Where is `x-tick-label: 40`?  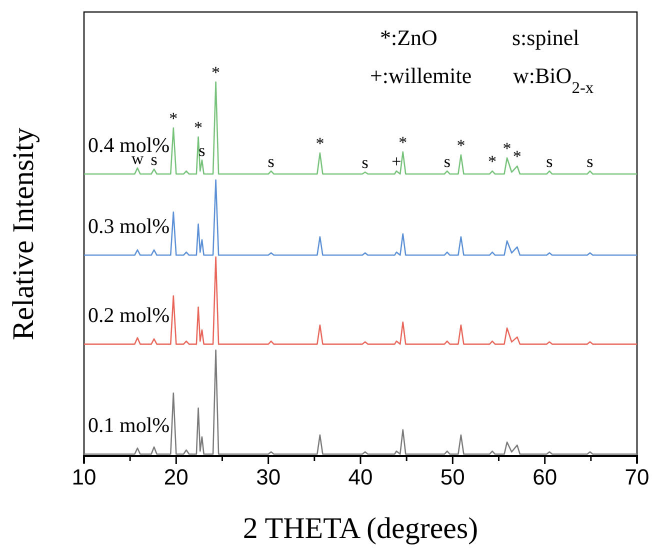
x-tick-label: 40 is located at coordinates (360, 477).